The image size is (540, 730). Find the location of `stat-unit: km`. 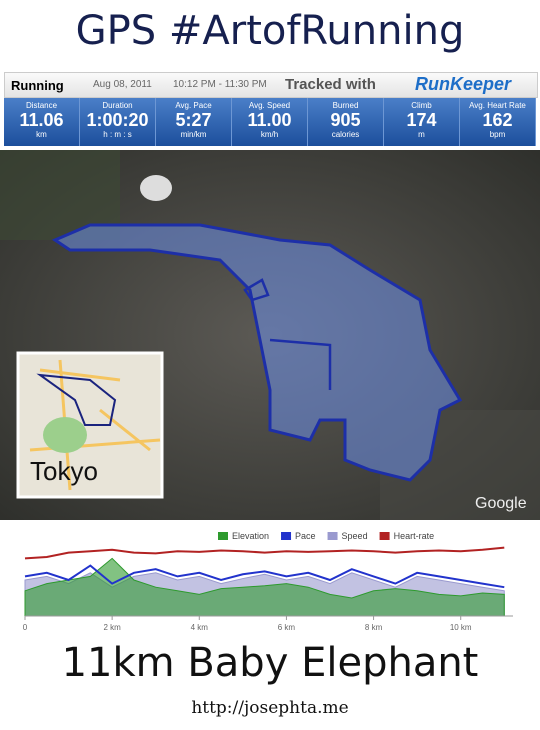

stat-unit: km is located at coordinates (41, 134).